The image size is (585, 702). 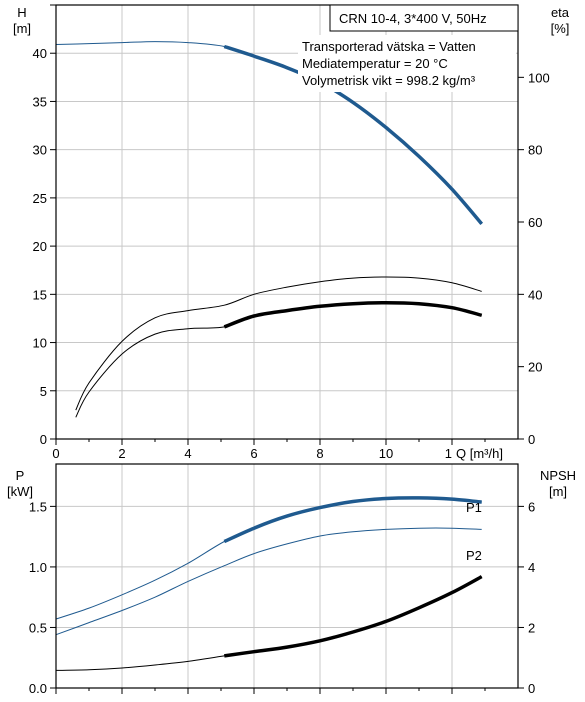 I want to click on curve-NPSH-operating-range, so click(x=353, y=616).